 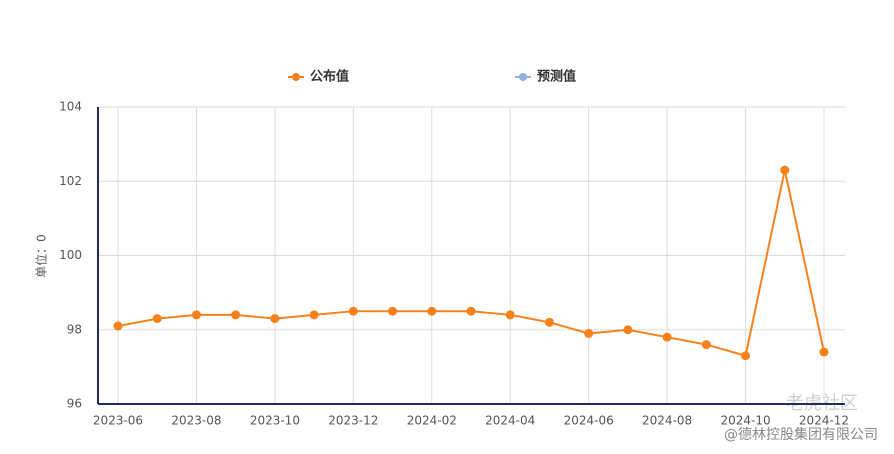 I want to click on source: @德林控股集团有限公司, so click(x=801, y=434).